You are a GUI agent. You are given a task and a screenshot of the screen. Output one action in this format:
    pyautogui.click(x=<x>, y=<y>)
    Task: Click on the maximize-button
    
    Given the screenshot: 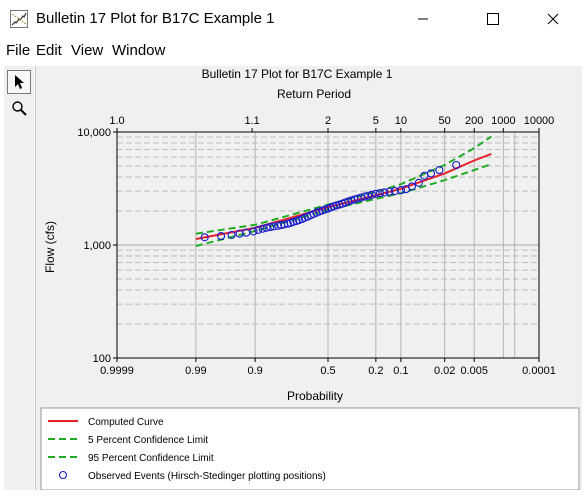 What is the action you would take?
    pyautogui.click(x=493, y=19)
    